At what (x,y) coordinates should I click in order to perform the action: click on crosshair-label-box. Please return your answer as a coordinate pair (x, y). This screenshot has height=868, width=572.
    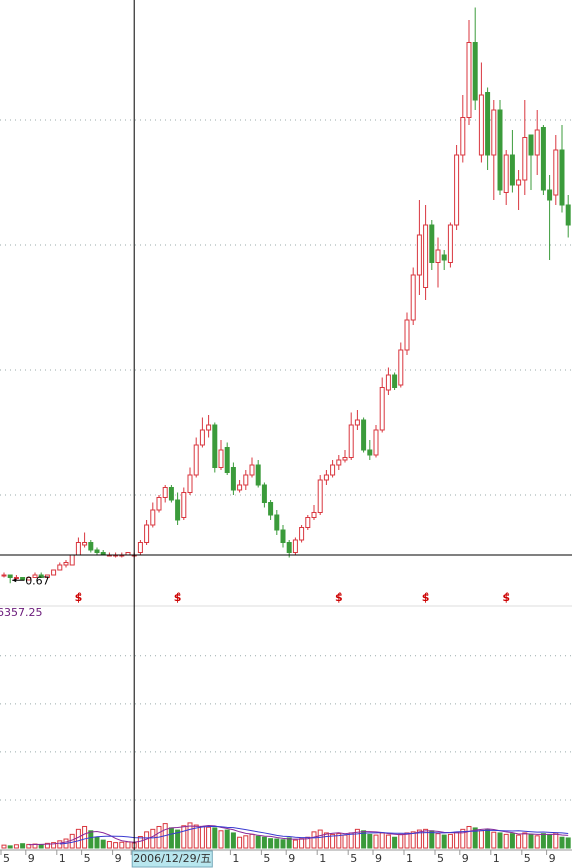
    Looking at the image, I should click on (172, 859).